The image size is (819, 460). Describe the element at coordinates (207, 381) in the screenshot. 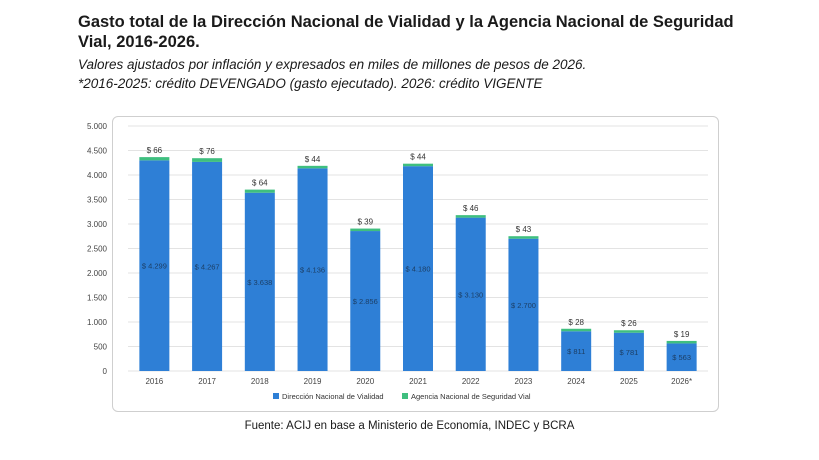

I see `x-tick-label: 2017` at that location.